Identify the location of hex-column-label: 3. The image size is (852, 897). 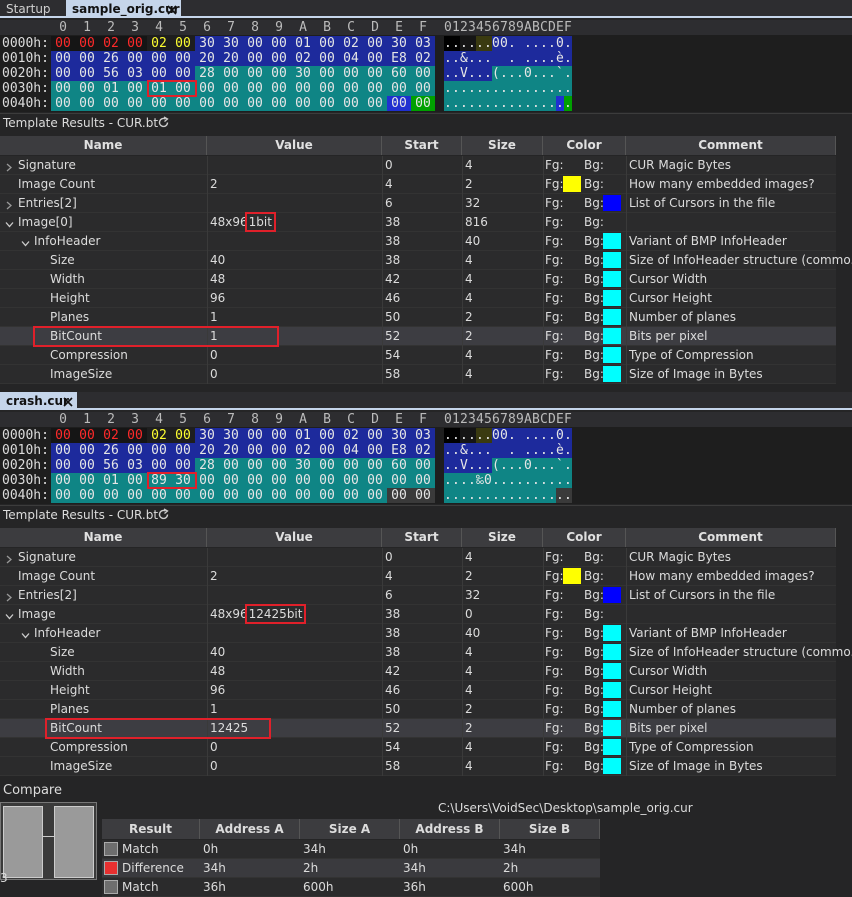
(135, 419).